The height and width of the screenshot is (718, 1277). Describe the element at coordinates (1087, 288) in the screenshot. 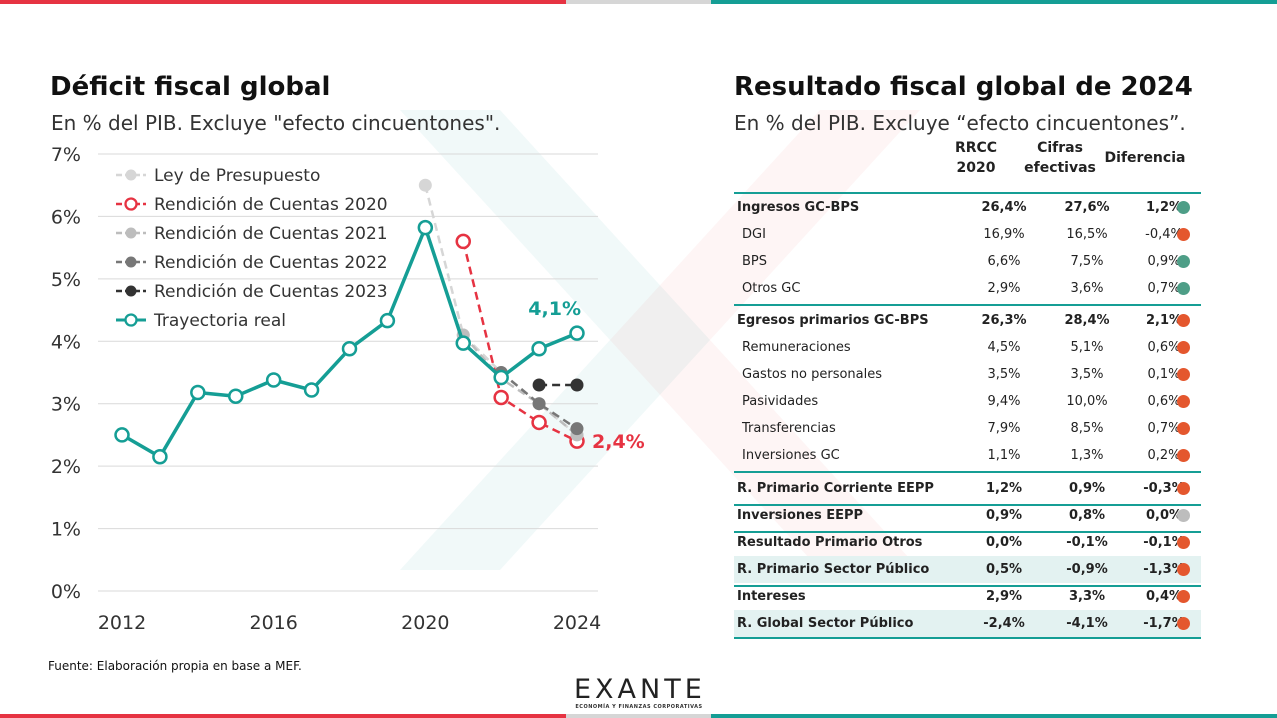

I see `efectivas-value: 3,6%` at that location.